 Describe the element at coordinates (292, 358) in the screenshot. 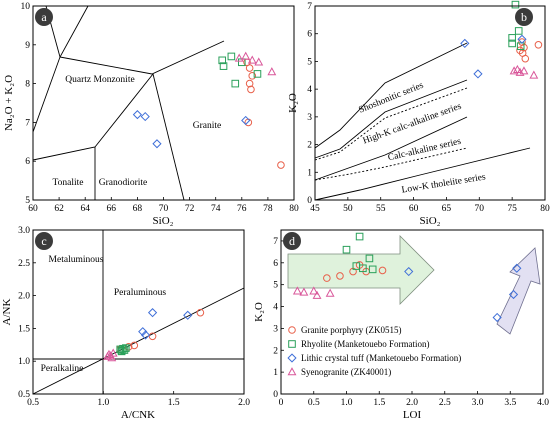

I see `legend-marker-diamond` at that location.